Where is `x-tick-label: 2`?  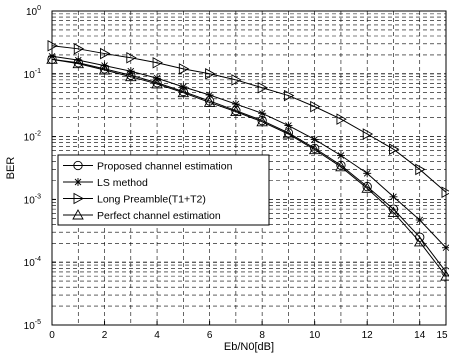
x-tick-label: 2 is located at coordinates (105, 335).